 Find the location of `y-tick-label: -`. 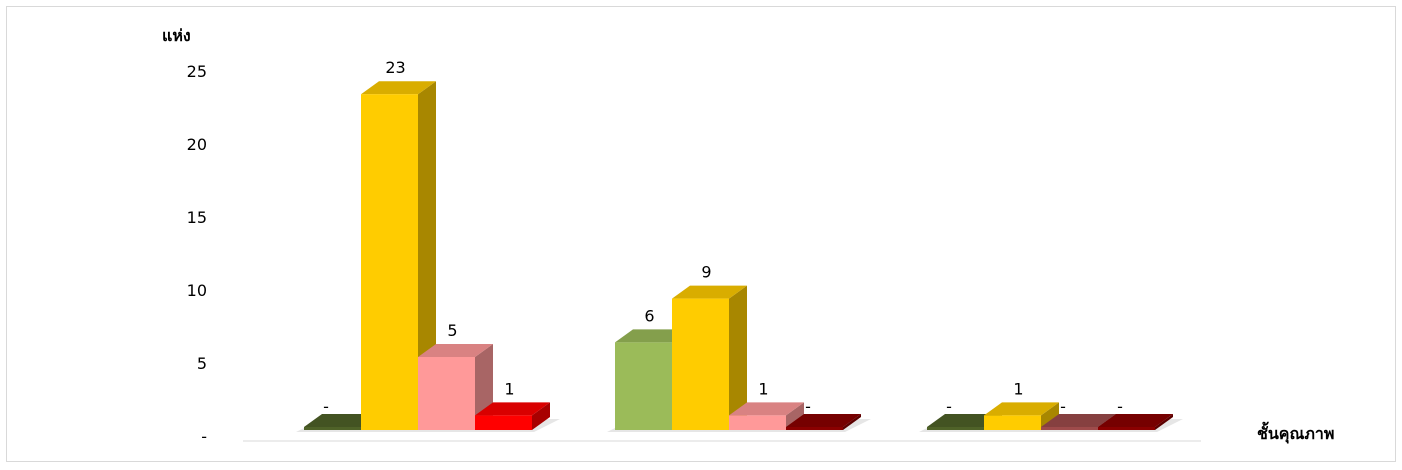

y-tick-label: - is located at coordinates (204, 436).